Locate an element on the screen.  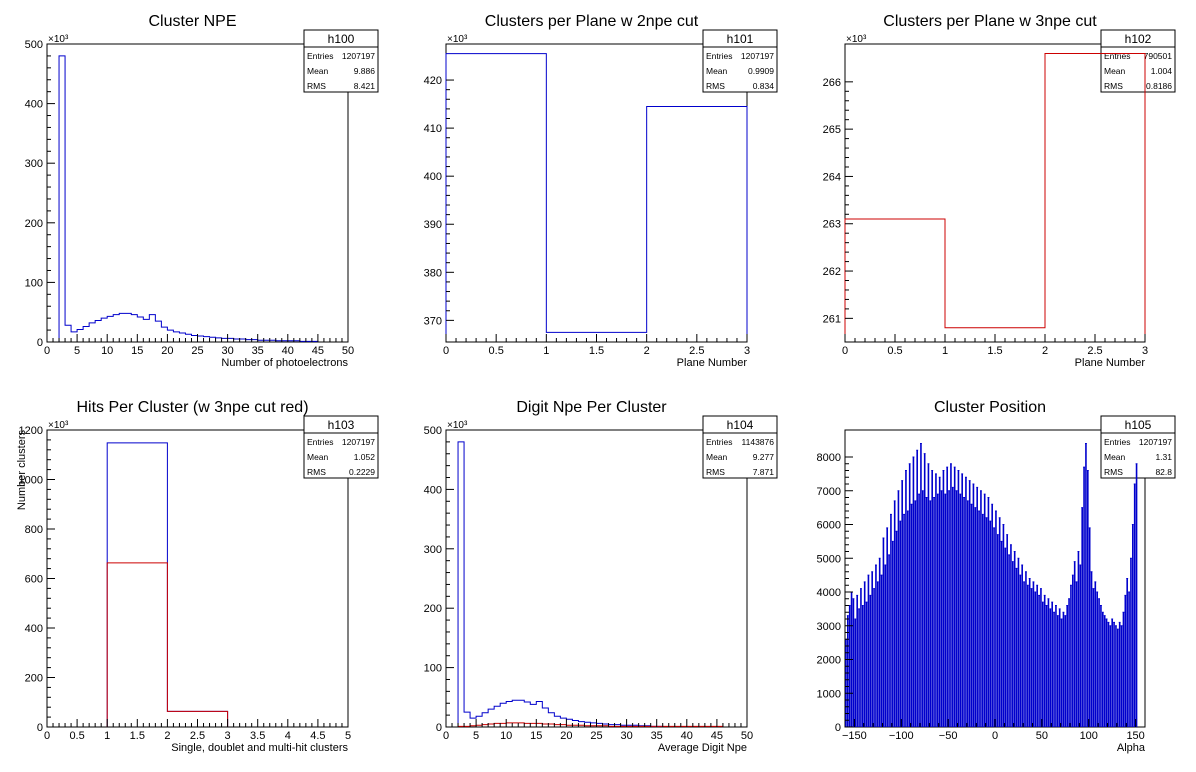
y-tick-label: 500 is located at coordinates (34, 45).